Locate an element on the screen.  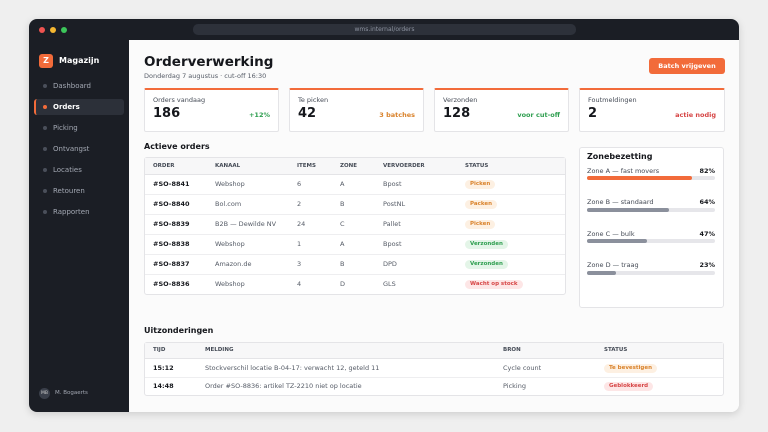
orders-header-bg is located at coordinates (355, 166).